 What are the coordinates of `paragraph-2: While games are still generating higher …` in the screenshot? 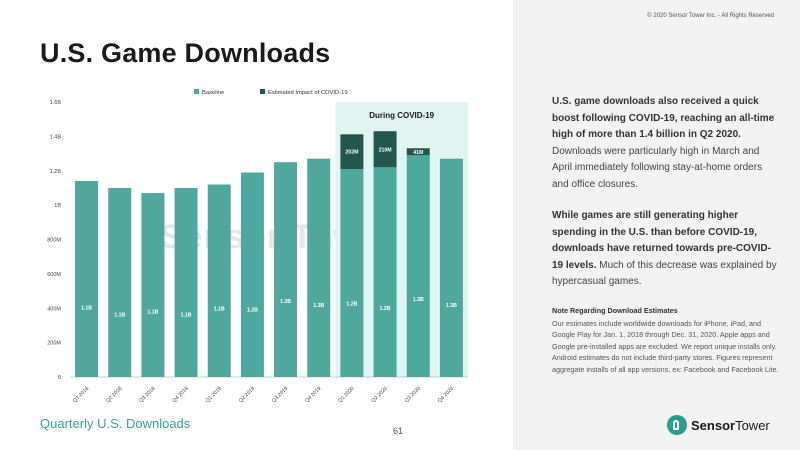 It's located at (666, 249).